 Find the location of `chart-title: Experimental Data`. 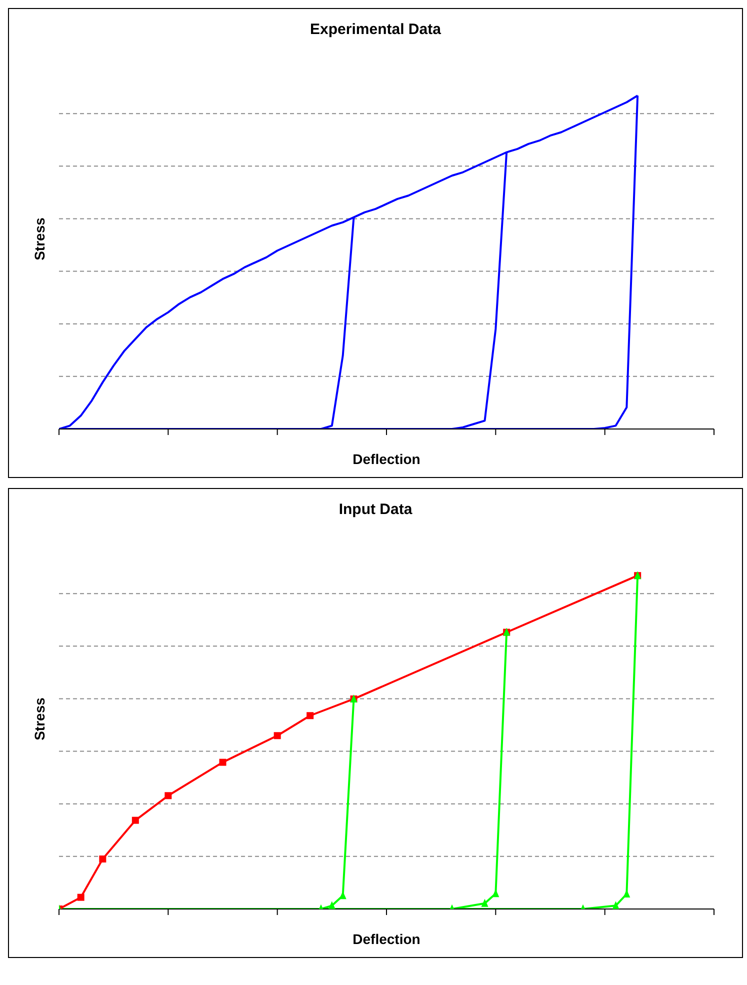

chart-title: Experimental Data is located at coordinates (375, 30).